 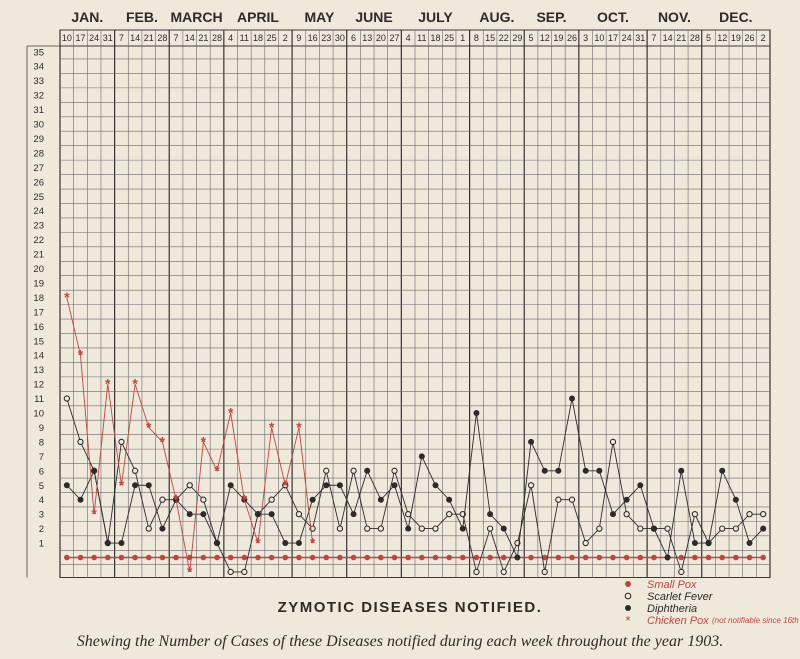 What do you see at coordinates (353, 38) in the screenshot?
I see `week-label: 6` at bounding box center [353, 38].